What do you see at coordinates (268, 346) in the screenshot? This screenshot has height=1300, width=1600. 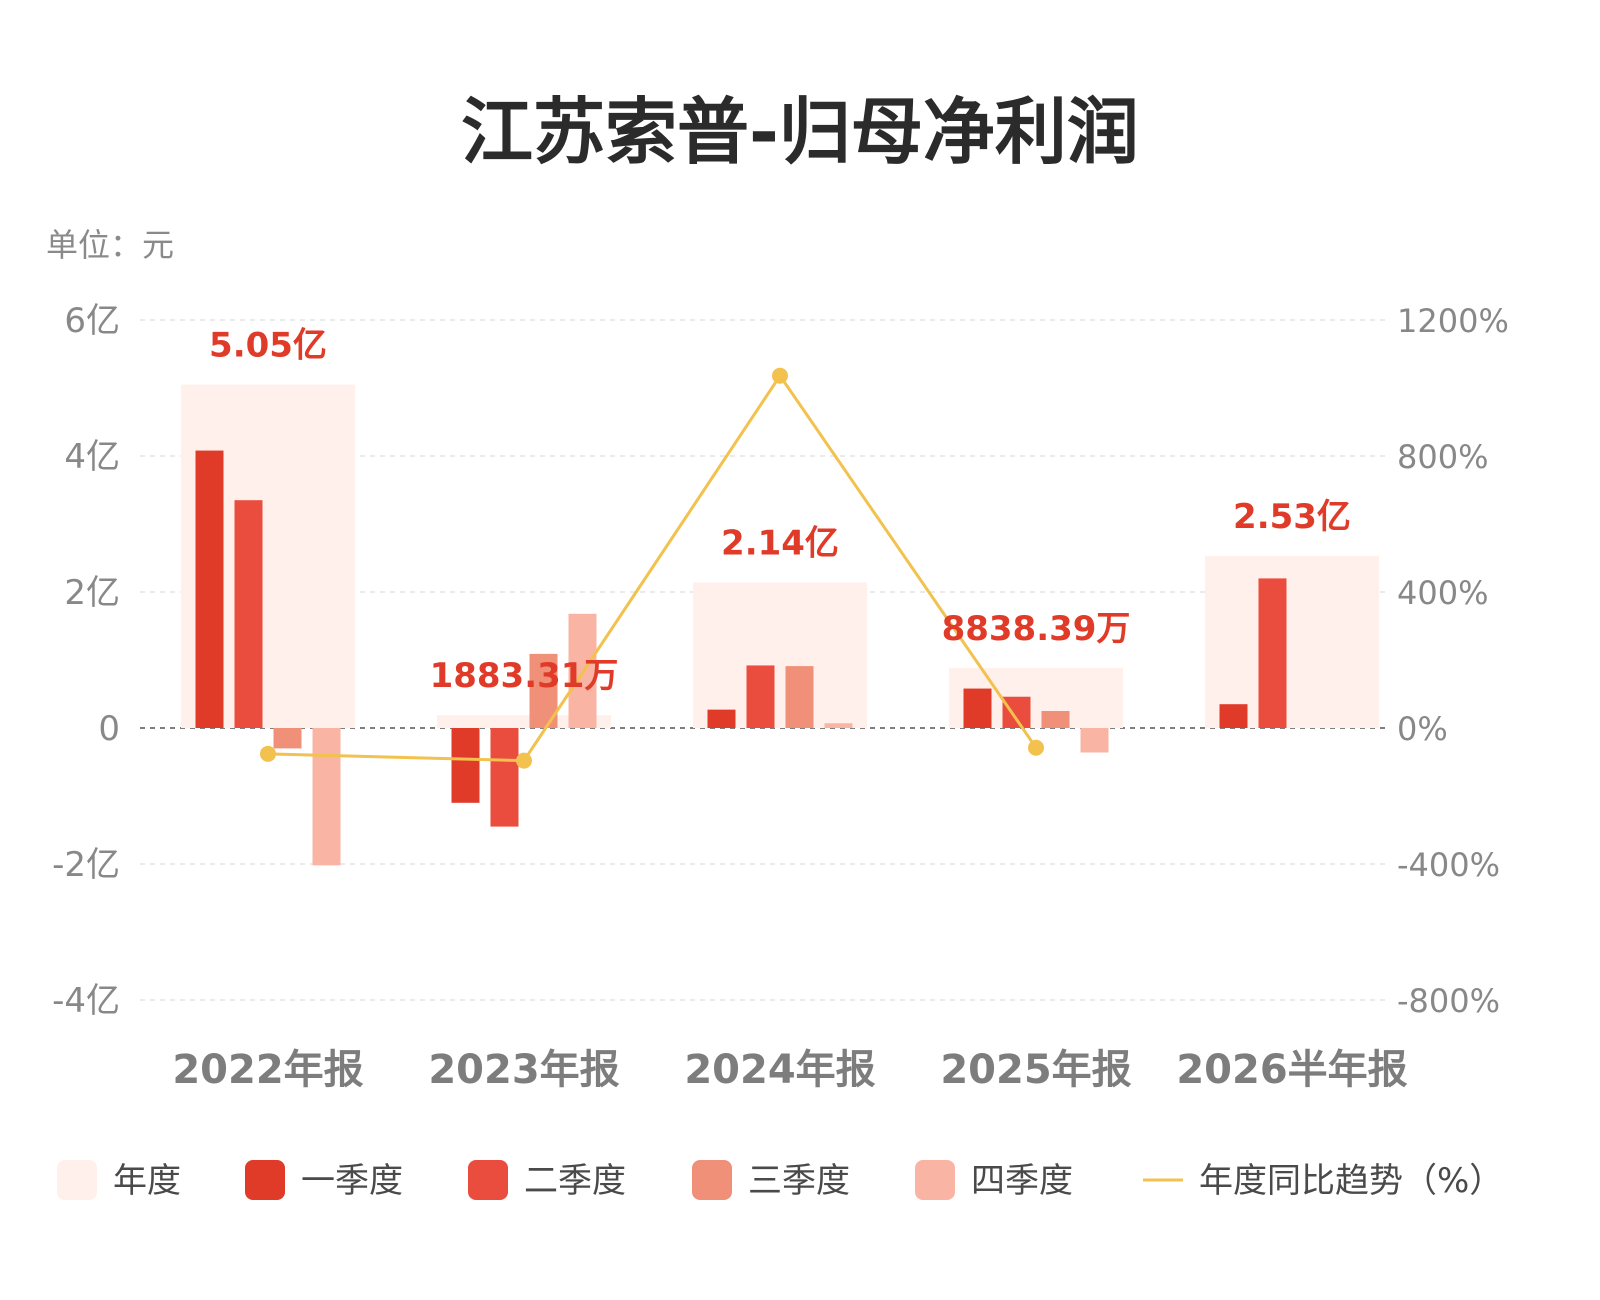 I see `annual-value-label: 5.05亿` at bounding box center [268, 346].